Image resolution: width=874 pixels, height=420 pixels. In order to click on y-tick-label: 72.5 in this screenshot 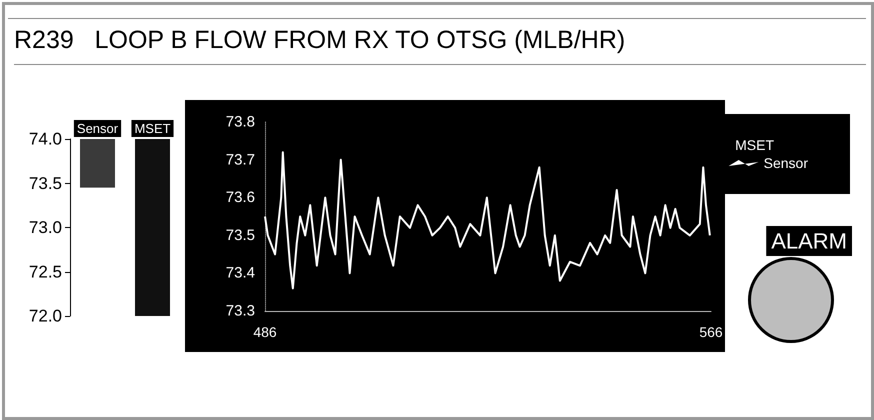, I will do `click(45, 272)`.